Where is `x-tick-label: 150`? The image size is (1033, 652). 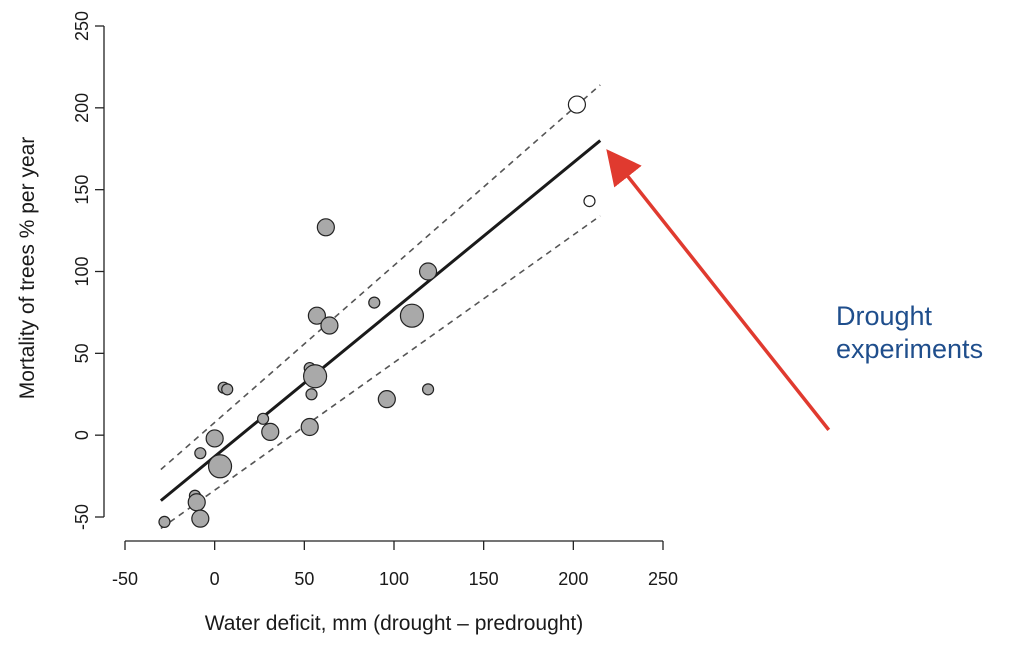
x-tick-label: 150 is located at coordinates (484, 579).